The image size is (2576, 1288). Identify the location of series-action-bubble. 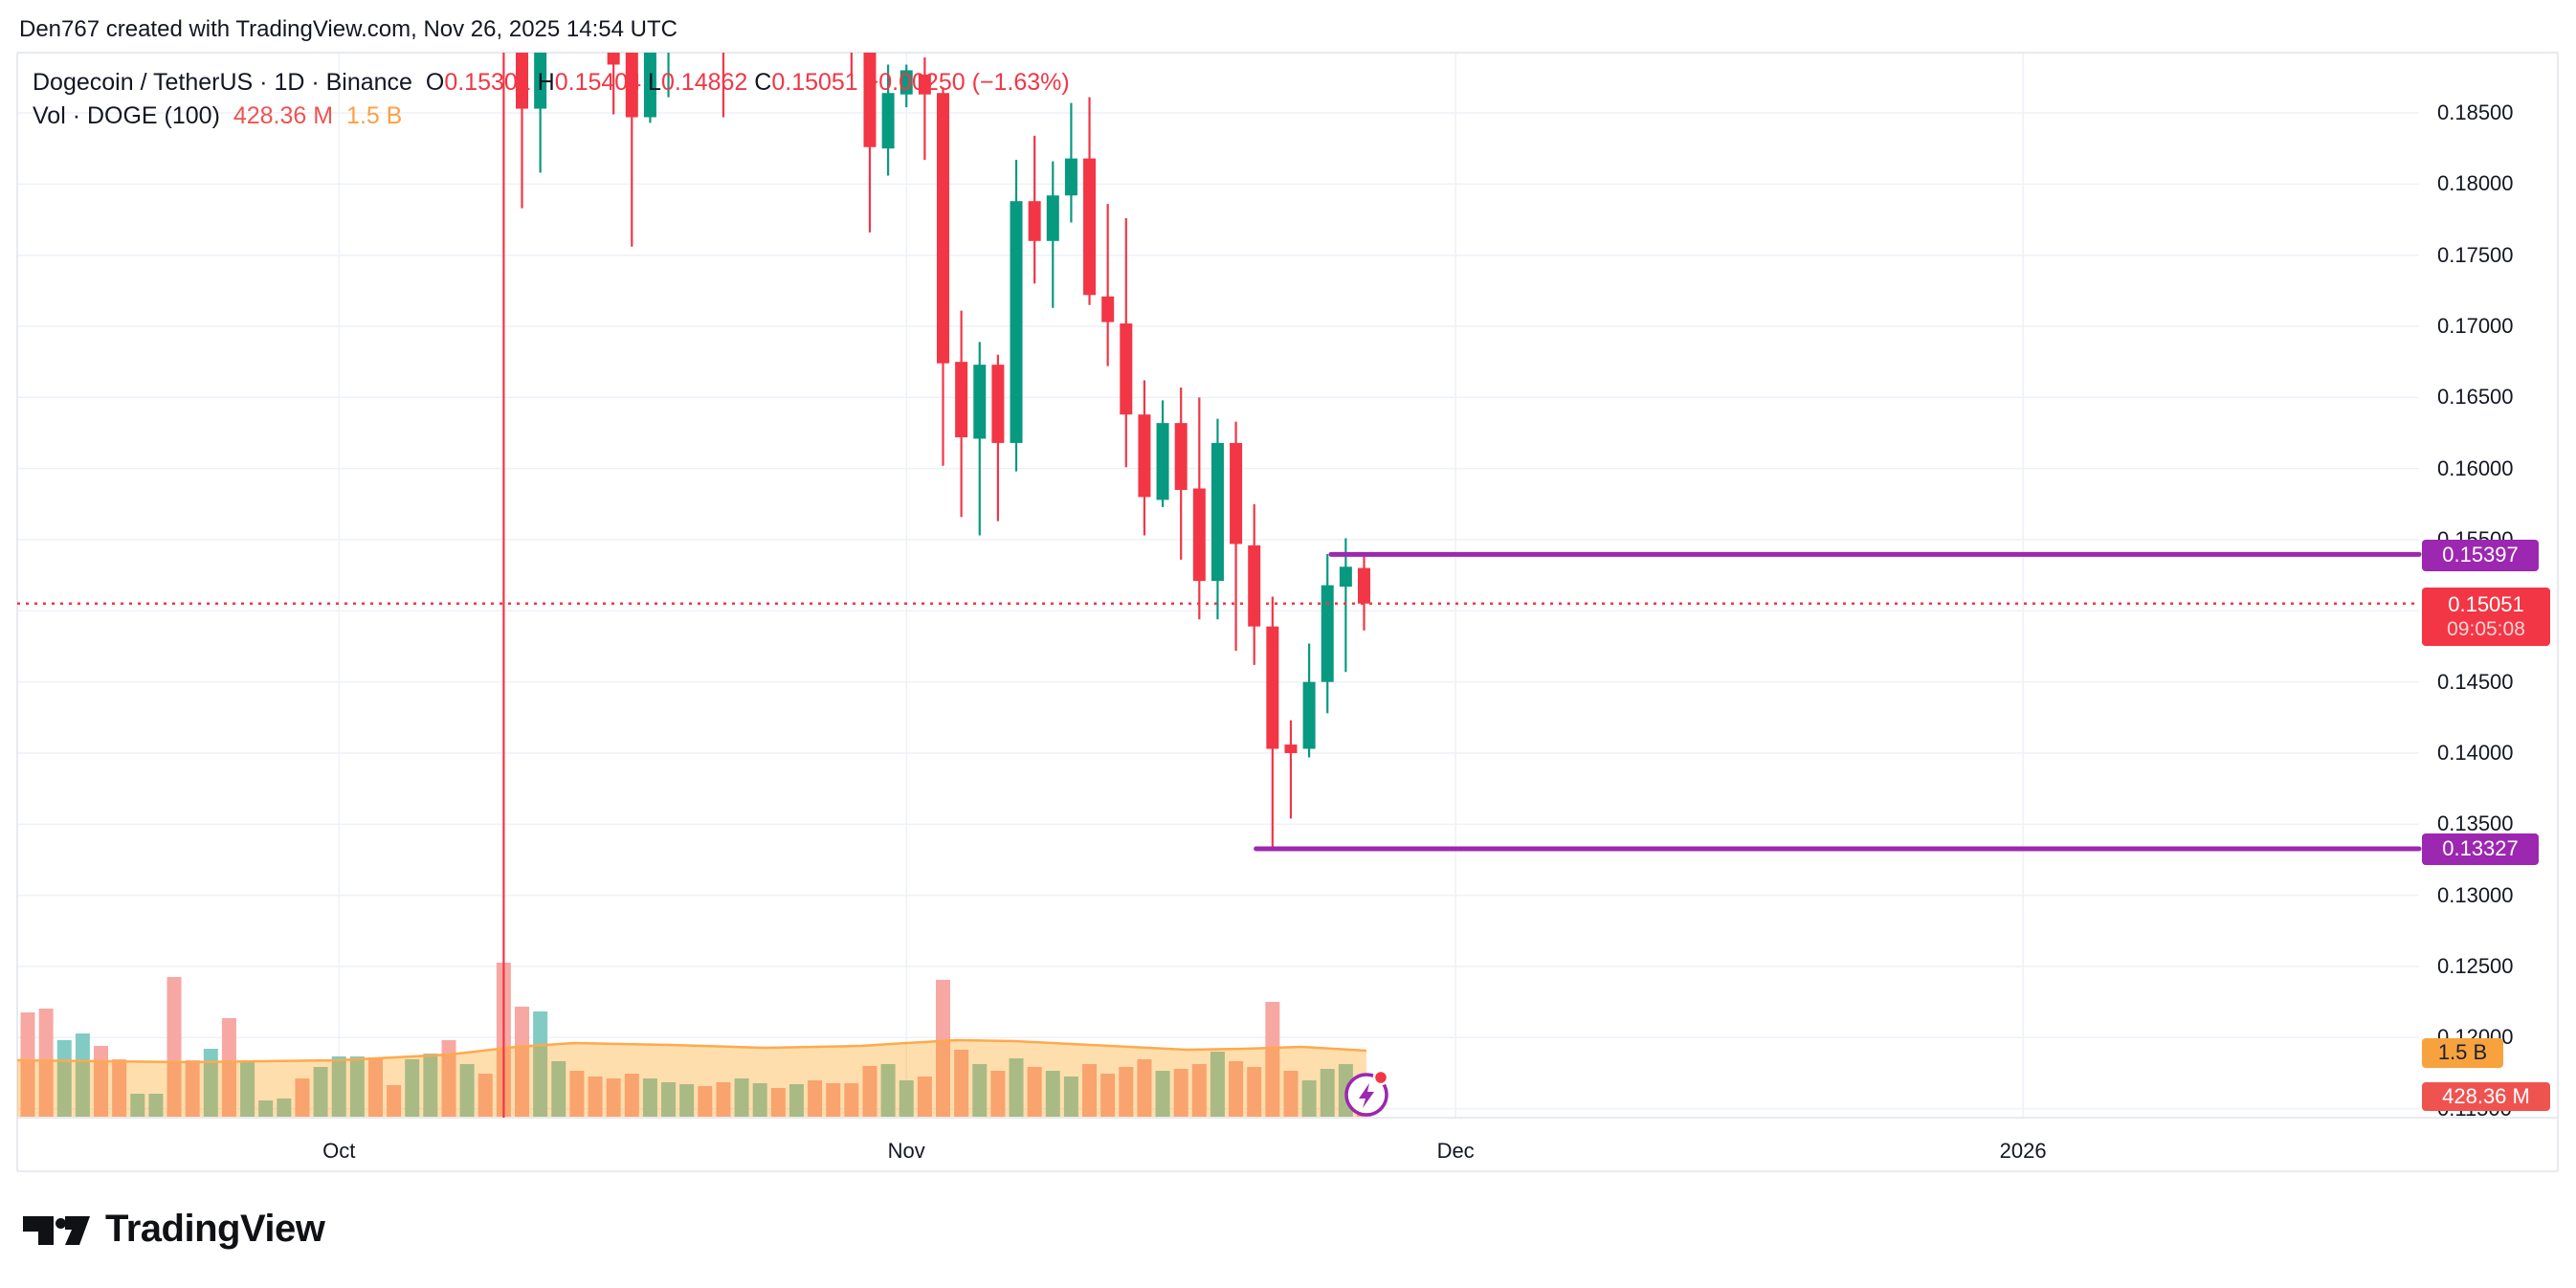
(1366, 1093).